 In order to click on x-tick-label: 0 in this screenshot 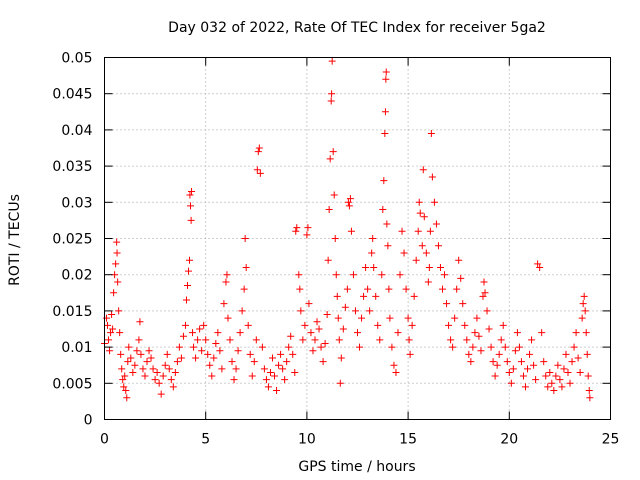, I will do `click(104, 440)`.